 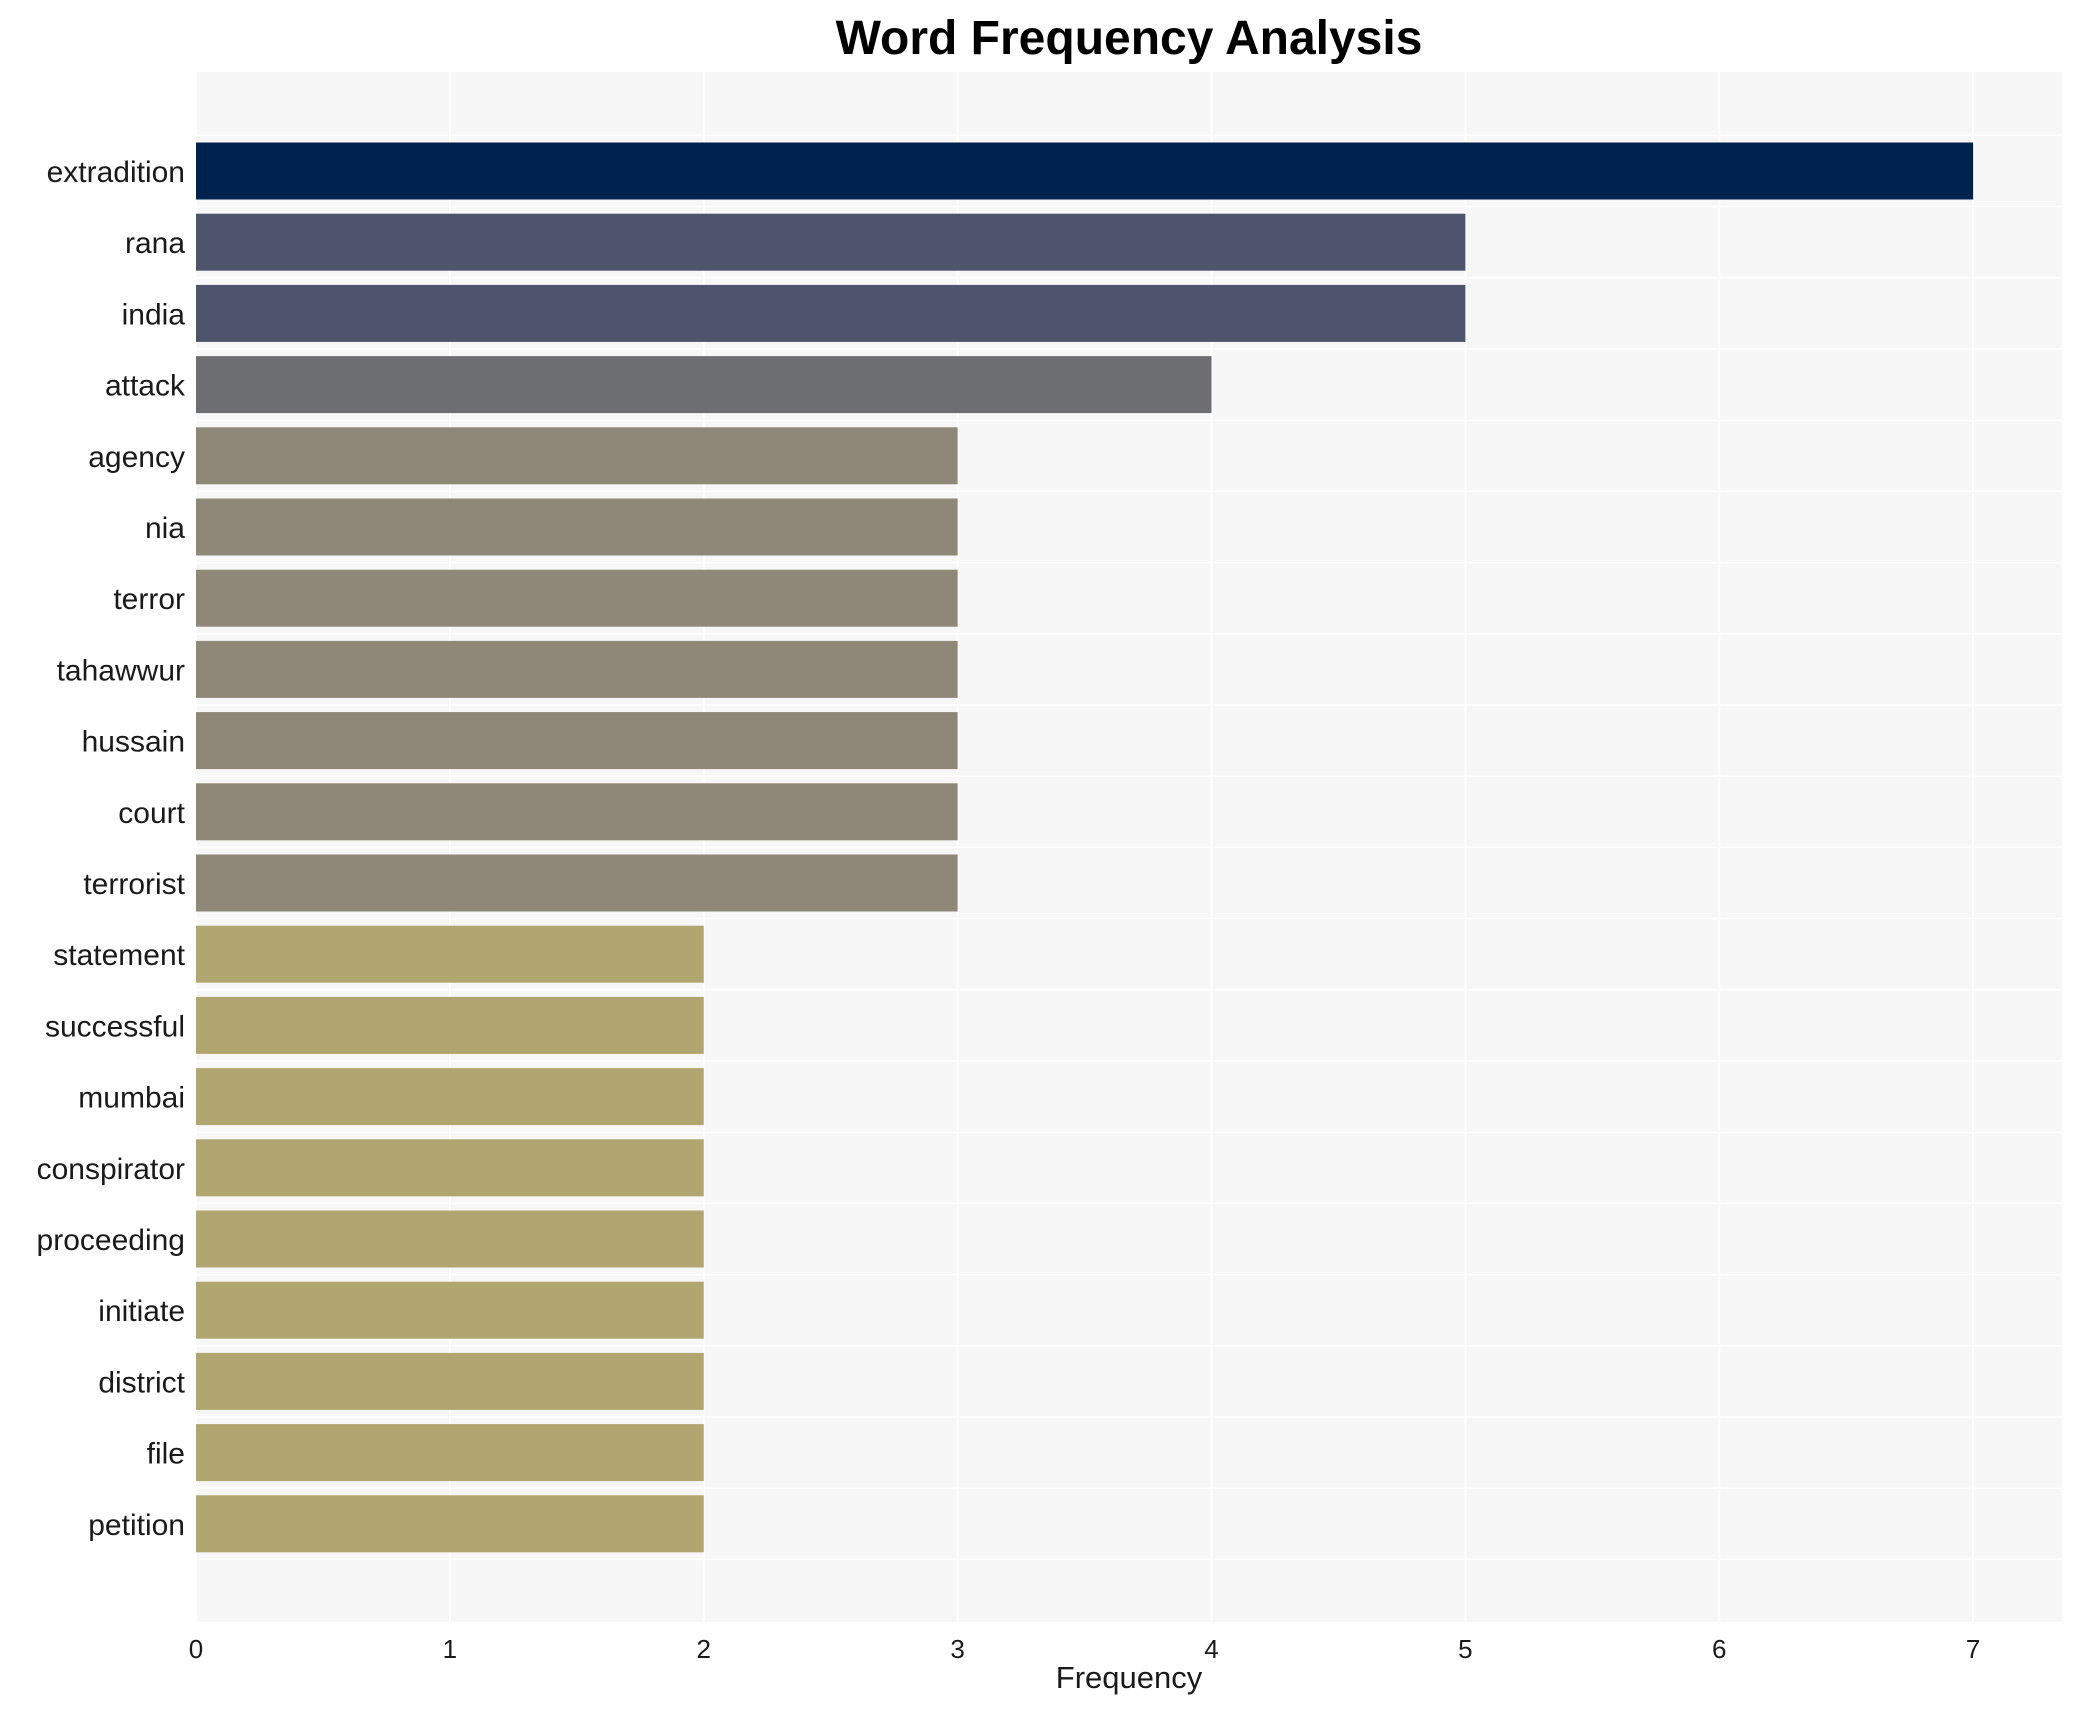 I want to click on bar-initiate, so click(x=450, y=1310).